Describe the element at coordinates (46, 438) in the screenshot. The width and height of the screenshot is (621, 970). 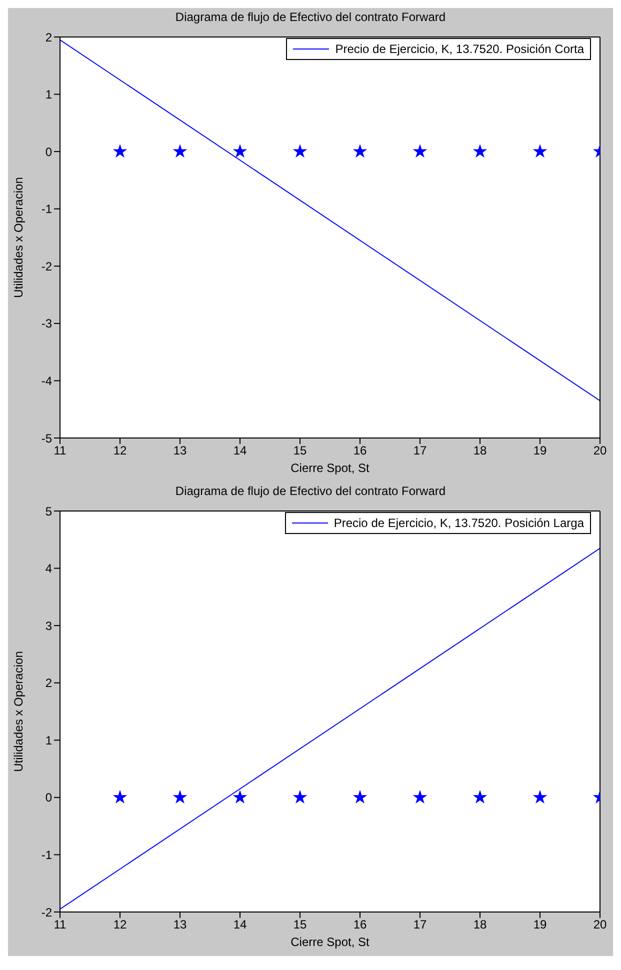
I see `y-tick-label: -5` at that location.